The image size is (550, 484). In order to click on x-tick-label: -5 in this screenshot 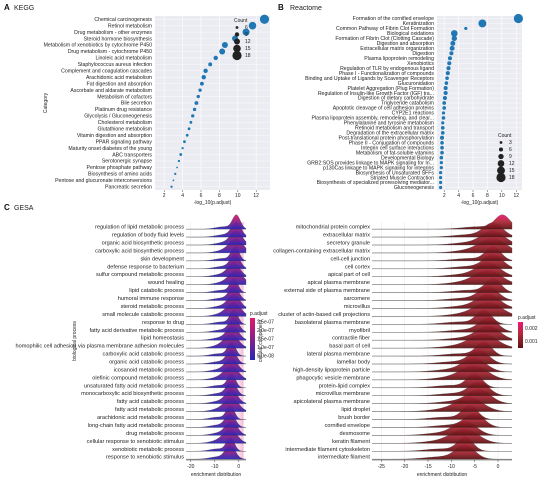, I will do `click(474, 467)`.